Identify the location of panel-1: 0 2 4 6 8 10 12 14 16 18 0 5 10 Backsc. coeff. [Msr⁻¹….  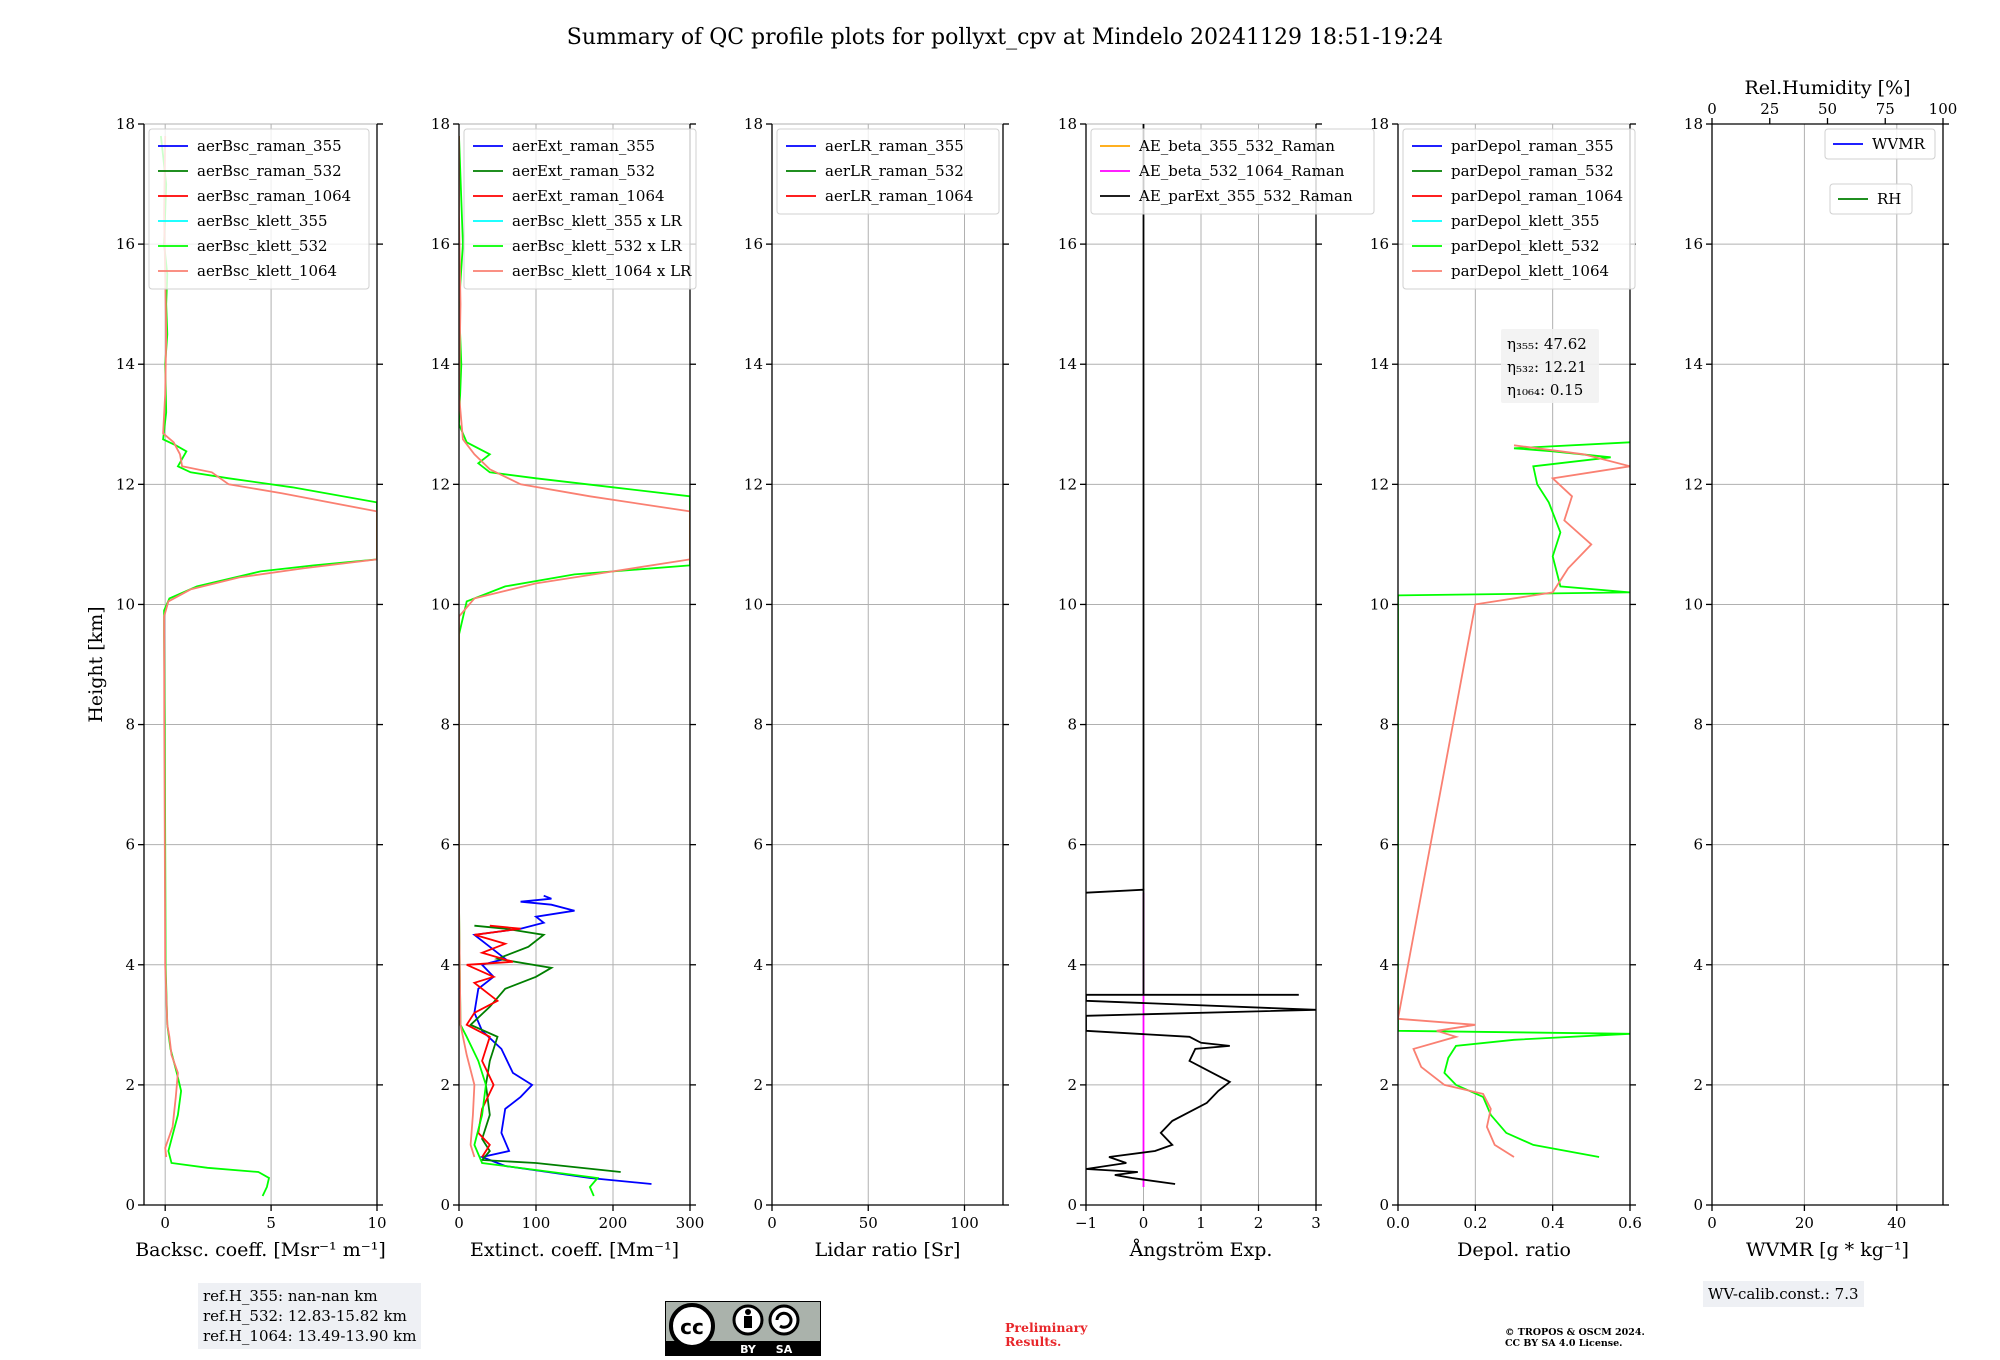
(236, 688).